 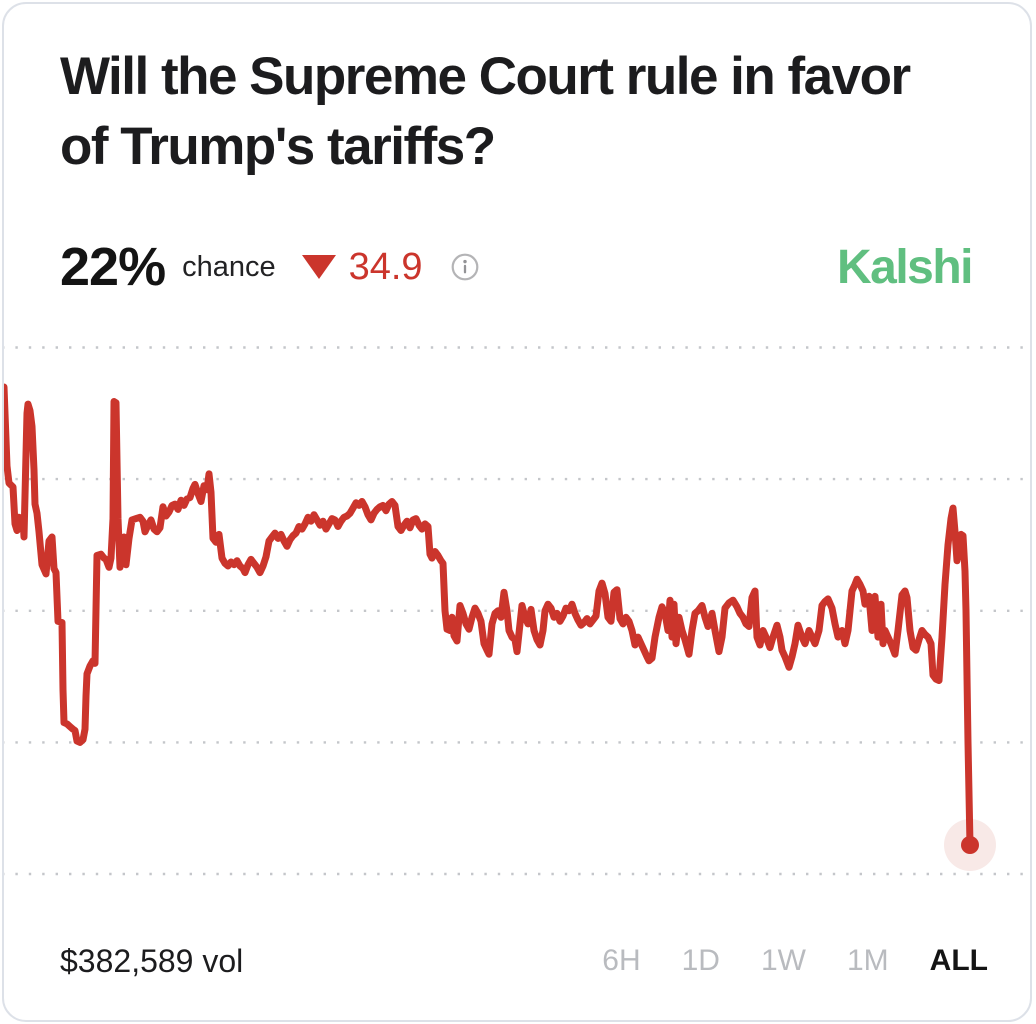 What do you see at coordinates (524, 961) in the screenshot?
I see `footer: $382,589 vol 6H 1D 1W 1M ALL` at bounding box center [524, 961].